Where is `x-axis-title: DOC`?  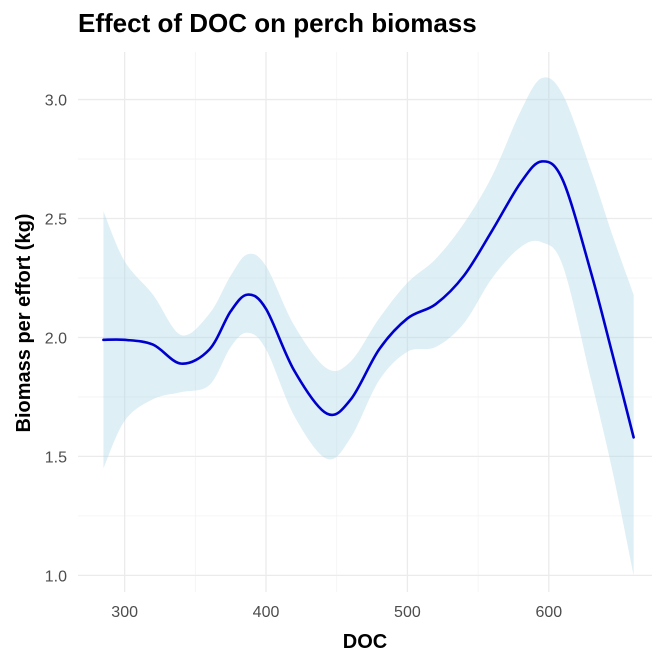
x-axis-title: DOC is located at coordinates (365, 642).